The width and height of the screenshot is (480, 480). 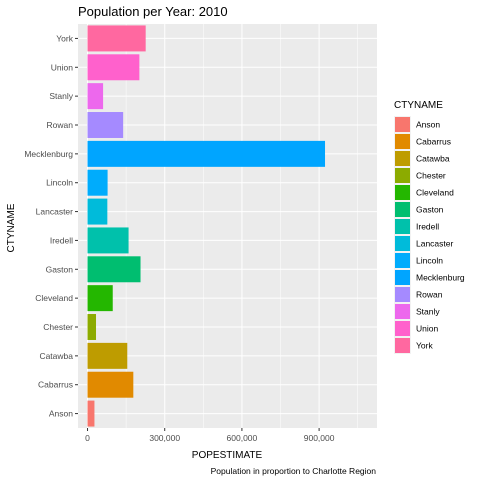 What do you see at coordinates (402, 175) in the screenshot?
I see `legend-key-chester` at bounding box center [402, 175].